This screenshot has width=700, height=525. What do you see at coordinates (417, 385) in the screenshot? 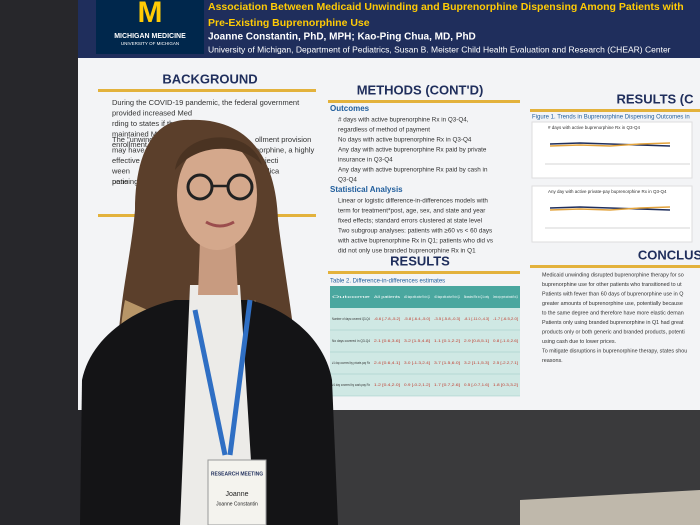
I see `table-cell: 0.9 [-0.2,1.2]` at bounding box center [417, 385].